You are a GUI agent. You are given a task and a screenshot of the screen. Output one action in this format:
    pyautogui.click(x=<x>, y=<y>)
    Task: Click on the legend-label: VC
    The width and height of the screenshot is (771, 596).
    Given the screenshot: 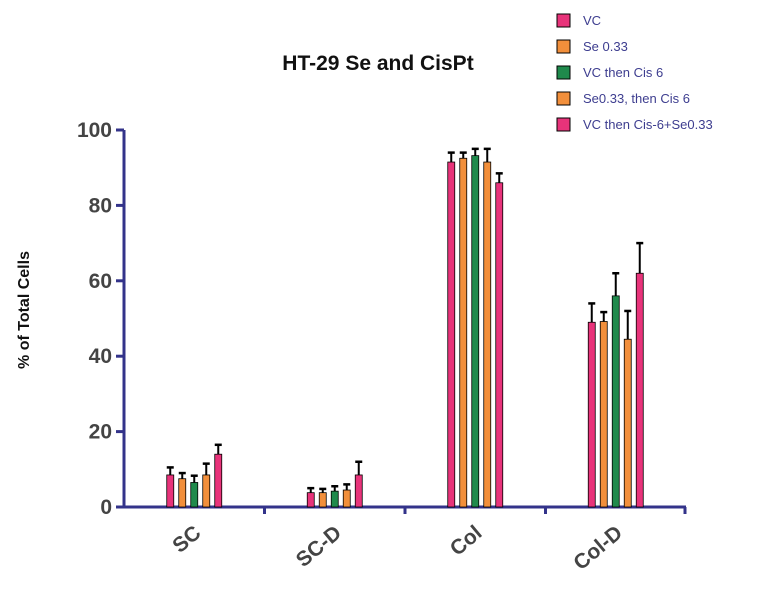 What is the action you would take?
    pyautogui.click(x=592, y=20)
    